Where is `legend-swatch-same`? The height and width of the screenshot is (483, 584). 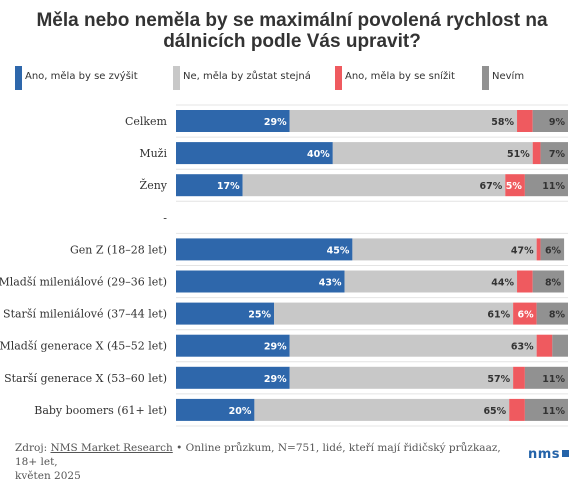 legend-swatch-same is located at coordinates (176, 78).